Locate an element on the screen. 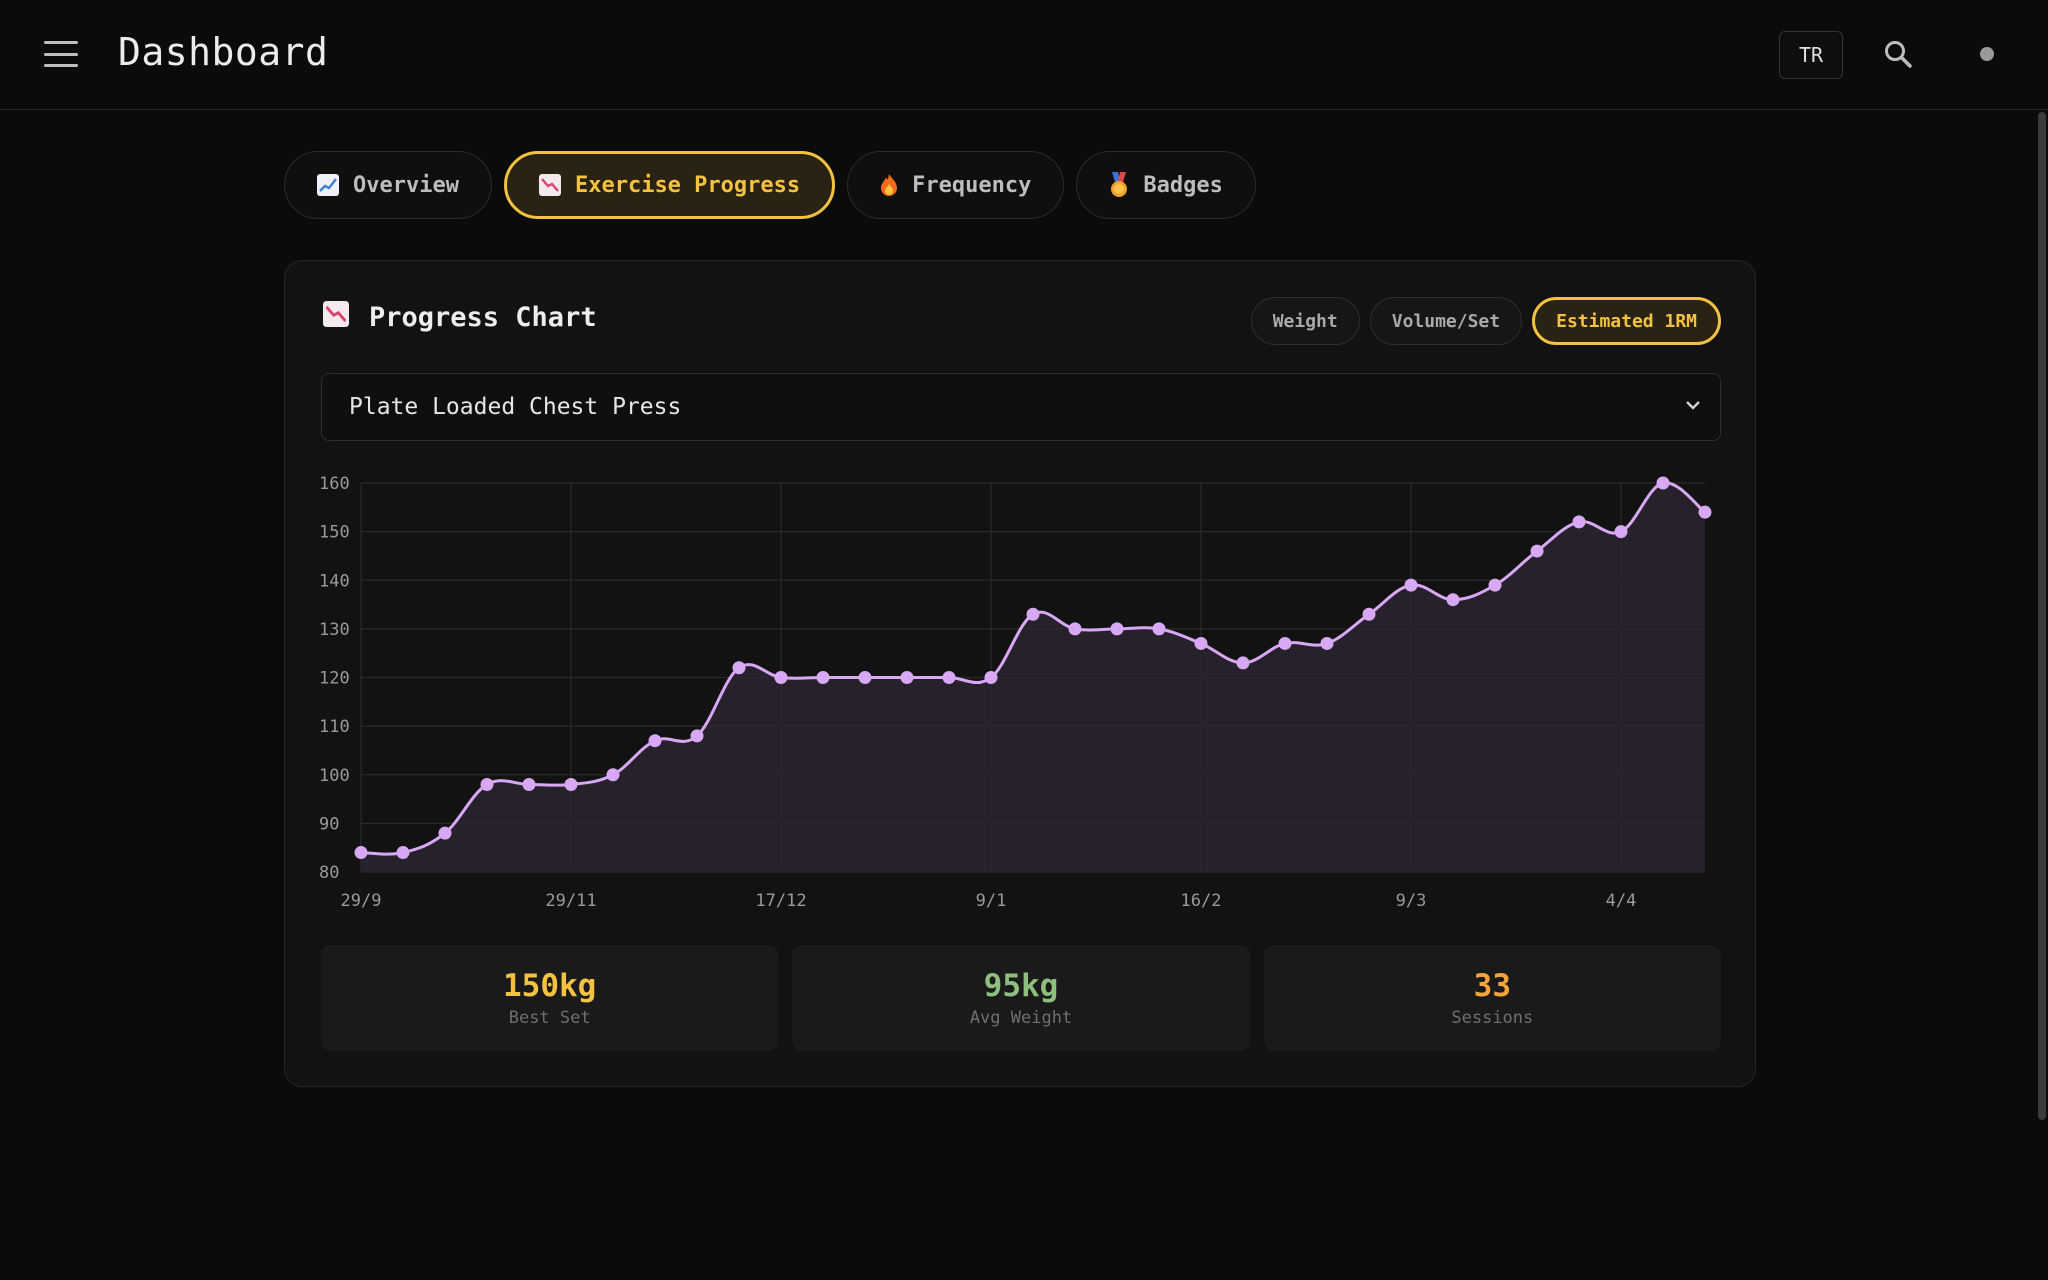  language-button: TR is located at coordinates (1811, 55).